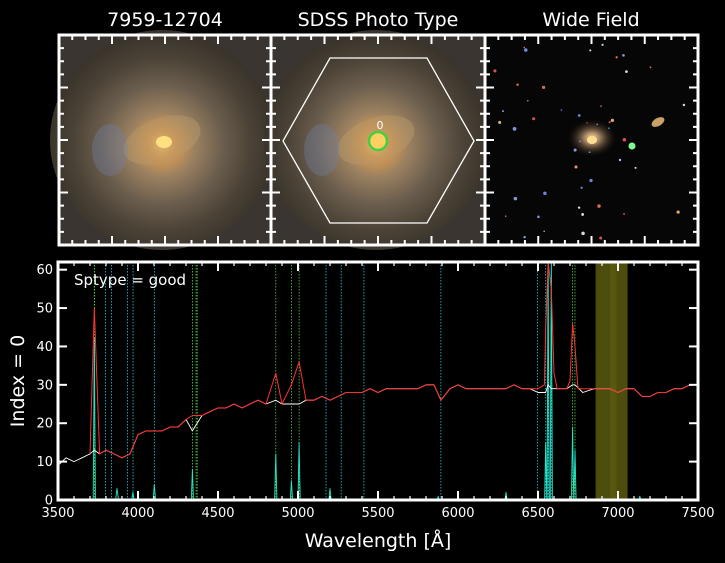 Image resolution: width=725 pixels, height=563 pixels. I want to click on galaxy-image-panel, so click(162, 140).